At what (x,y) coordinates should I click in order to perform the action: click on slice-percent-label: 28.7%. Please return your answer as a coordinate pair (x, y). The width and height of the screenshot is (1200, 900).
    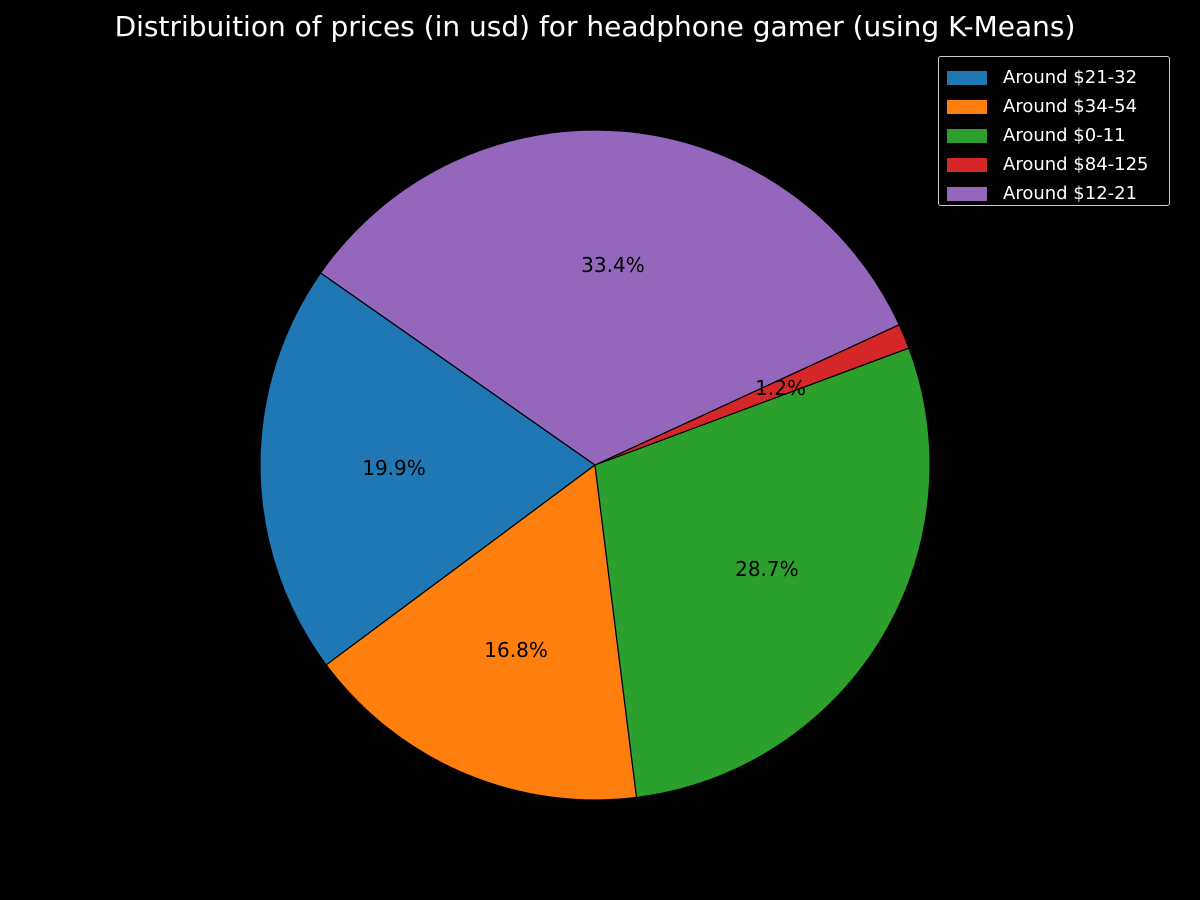
    Looking at the image, I should click on (767, 569).